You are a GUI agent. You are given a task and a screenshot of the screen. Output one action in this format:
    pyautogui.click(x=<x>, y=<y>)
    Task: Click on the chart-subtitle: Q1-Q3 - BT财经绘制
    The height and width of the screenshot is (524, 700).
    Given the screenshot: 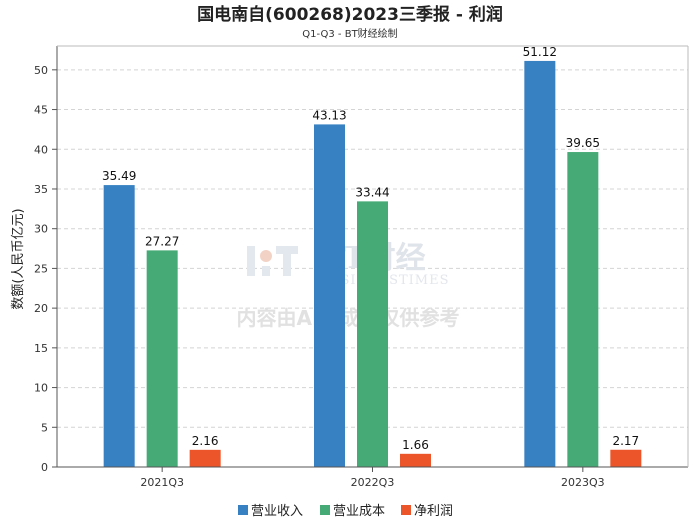 What is the action you would take?
    pyautogui.click(x=349, y=33)
    